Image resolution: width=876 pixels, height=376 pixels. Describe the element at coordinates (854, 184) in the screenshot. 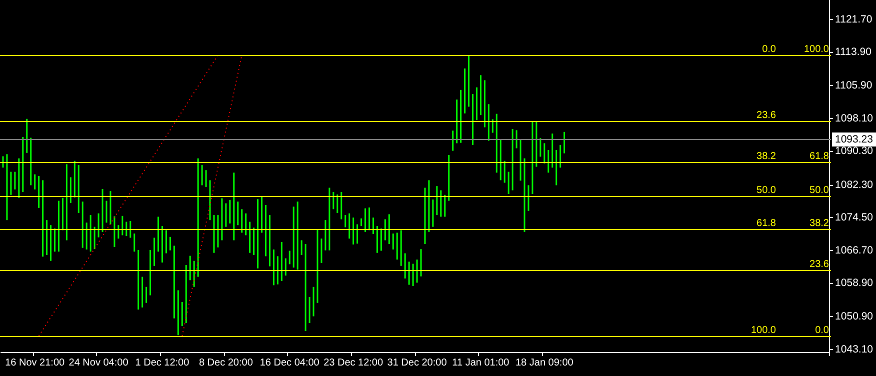

I see `y-tick-label: 1082.30` at that location.